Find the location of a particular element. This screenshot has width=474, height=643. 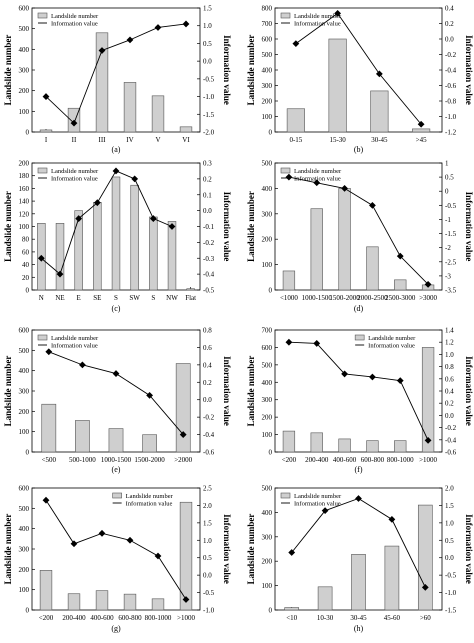

x-tick-label: E is located at coordinates (79, 298).